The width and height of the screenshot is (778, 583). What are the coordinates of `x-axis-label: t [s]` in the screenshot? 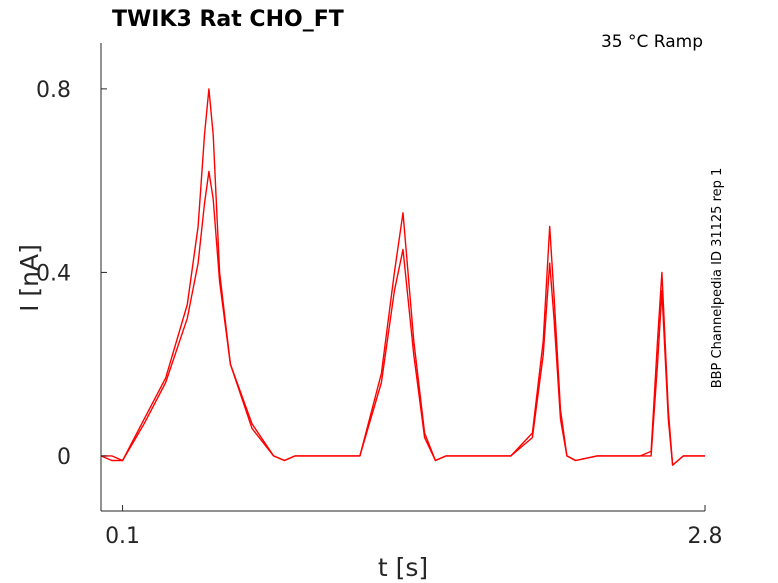 It's located at (403, 567).